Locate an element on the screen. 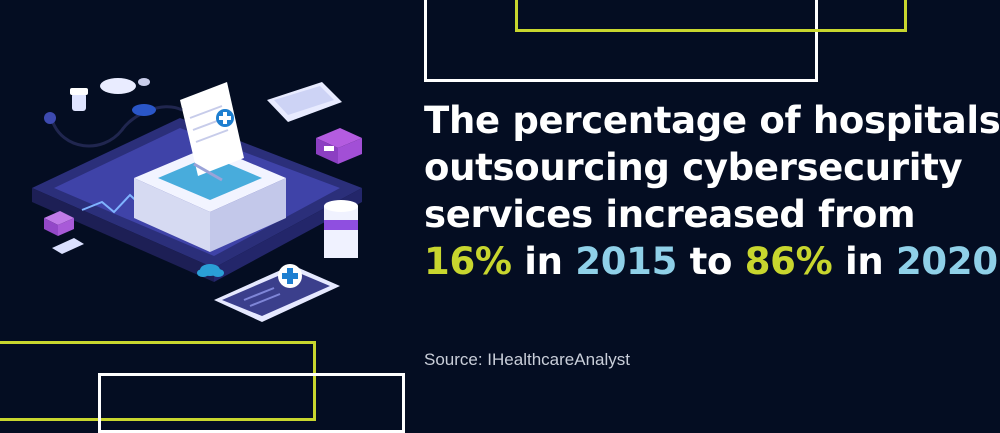  small-box-icon is located at coordinates (64, 232).